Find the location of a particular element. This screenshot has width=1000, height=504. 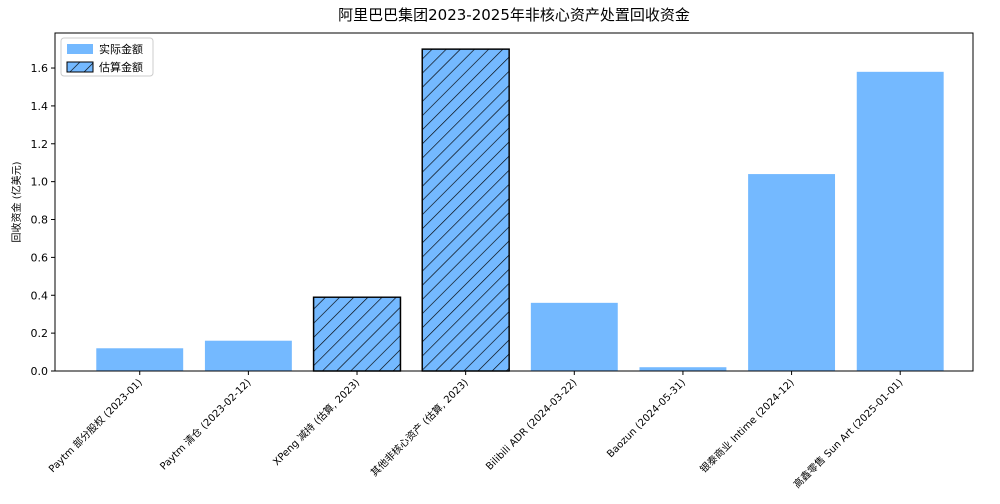

y-tick-label: 0.0 is located at coordinates (40, 371).